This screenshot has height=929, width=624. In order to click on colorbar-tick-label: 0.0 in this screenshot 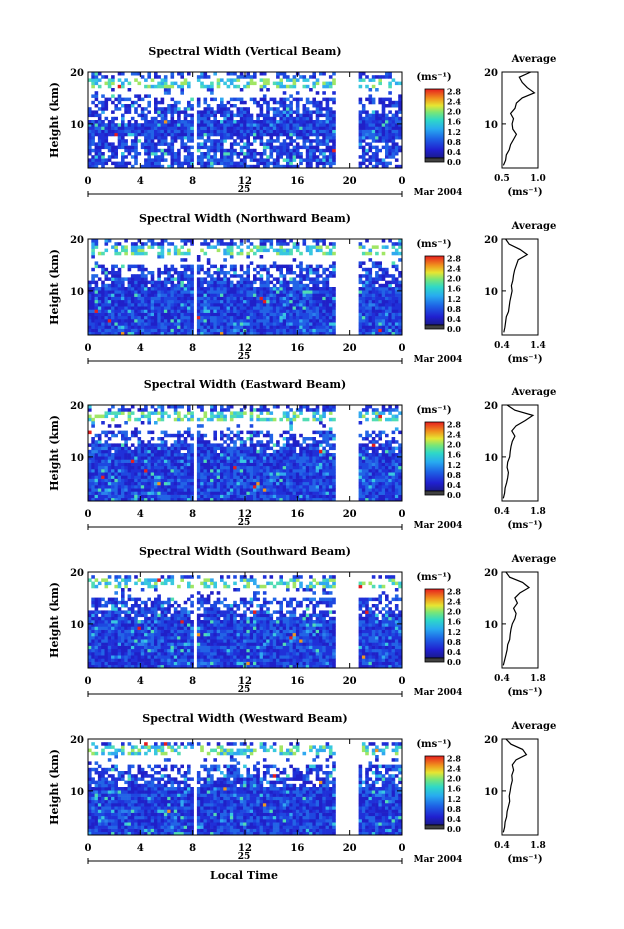, I will do `click(454, 162)`.